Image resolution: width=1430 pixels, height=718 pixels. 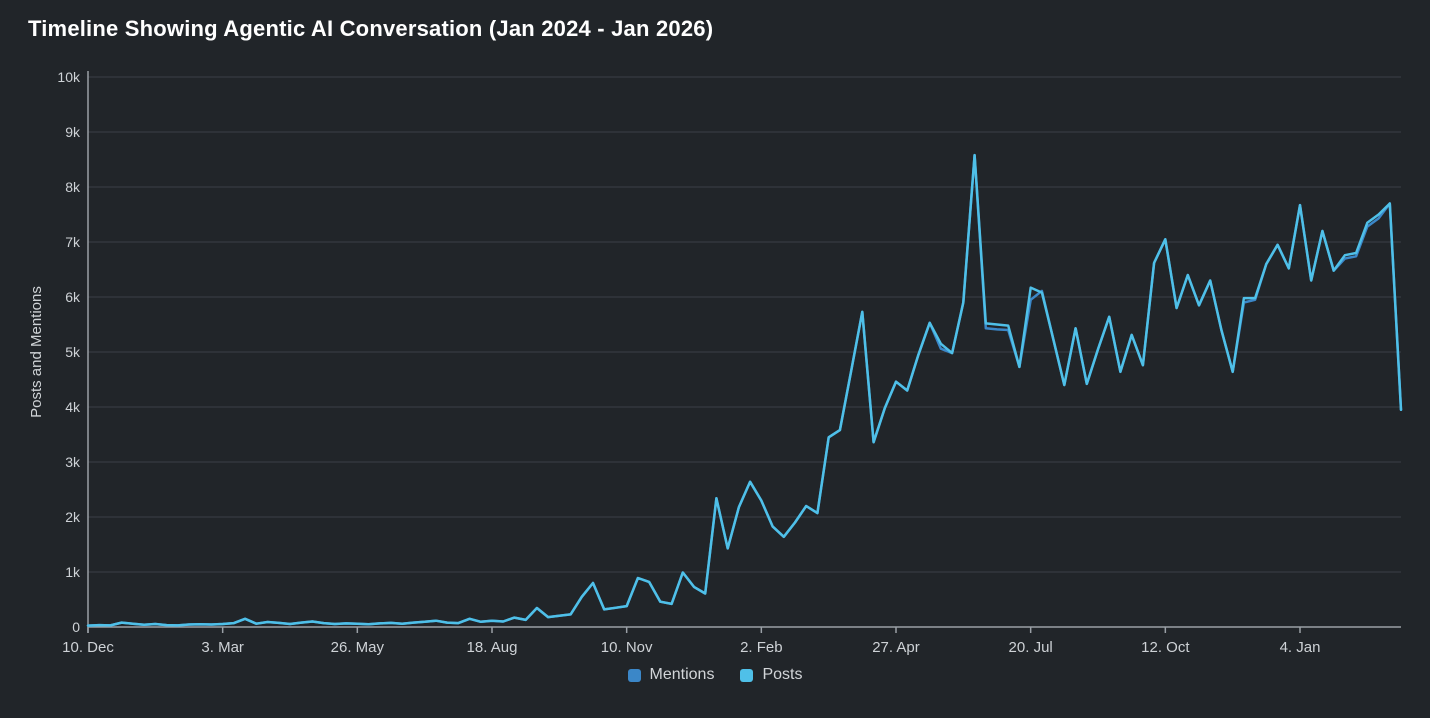 What do you see at coordinates (492, 647) in the screenshot?
I see `x-tick-label: 18. Aug` at bounding box center [492, 647].